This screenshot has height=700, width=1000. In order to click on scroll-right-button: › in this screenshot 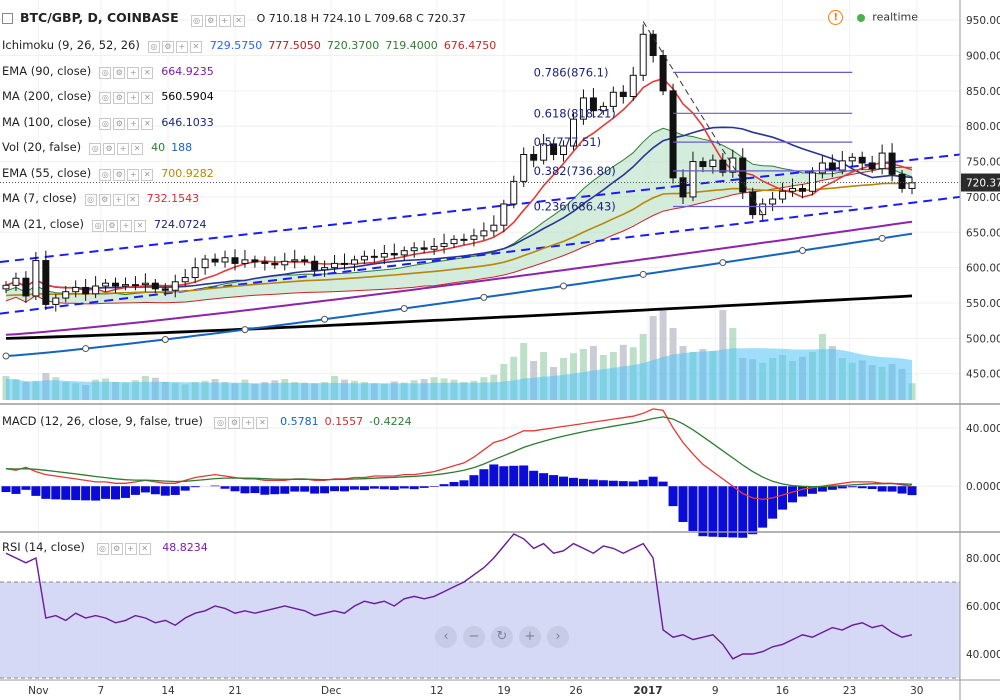, I will do `click(558, 637)`.